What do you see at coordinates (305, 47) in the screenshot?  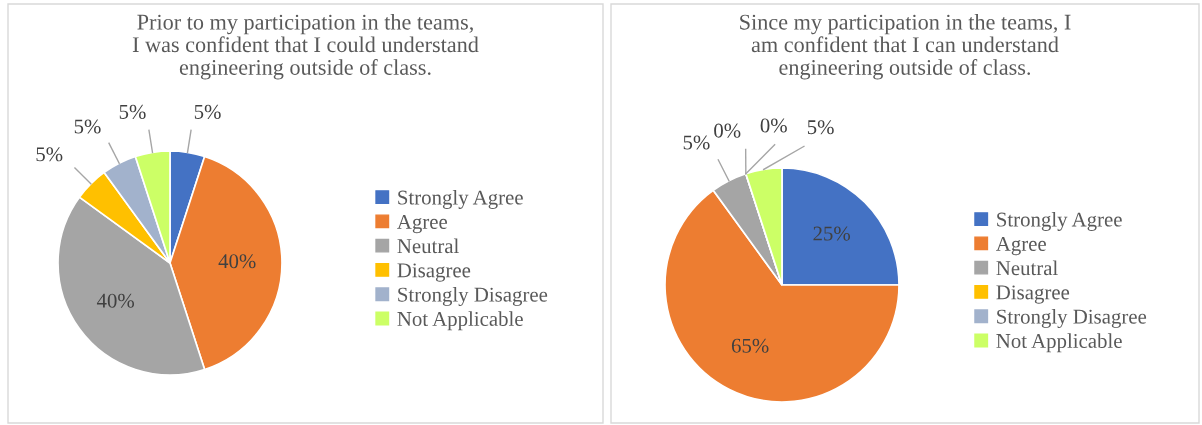 I see `chart-title: Prior to my participation in the teams, I was confident that I could understand engineering outside of class.` at bounding box center [305, 47].